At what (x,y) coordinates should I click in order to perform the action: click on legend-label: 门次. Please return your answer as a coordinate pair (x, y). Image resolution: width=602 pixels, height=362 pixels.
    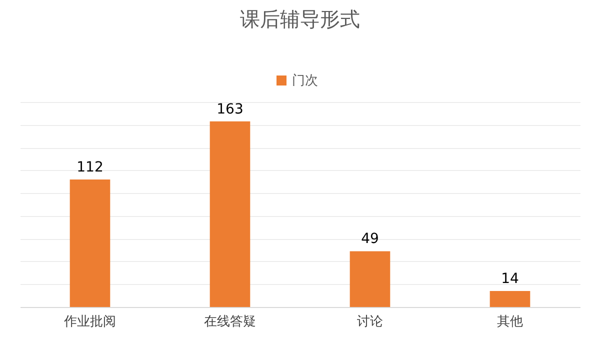
    Looking at the image, I should click on (305, 80).